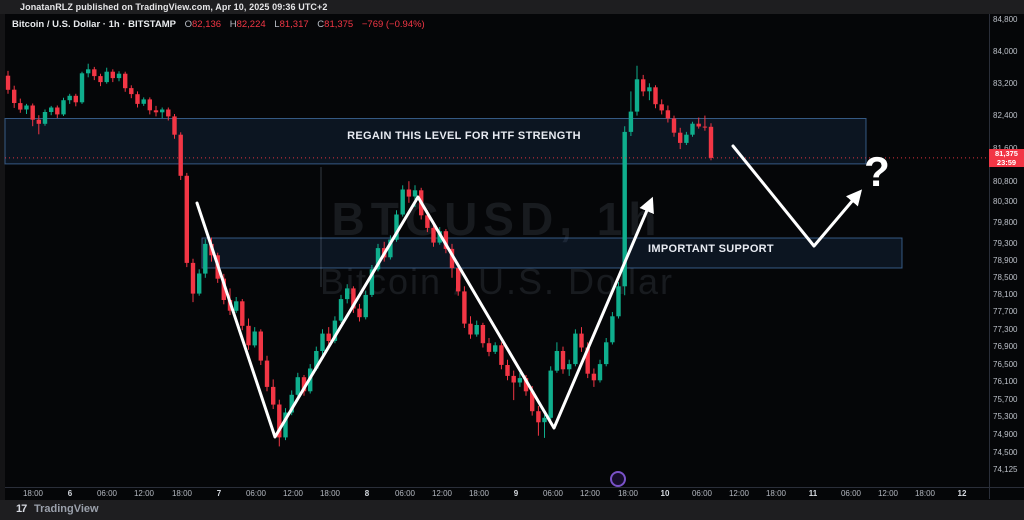 This screenshot has height=520, width=1024. I want to click on price-label: 77,700, so click(1005, 311).